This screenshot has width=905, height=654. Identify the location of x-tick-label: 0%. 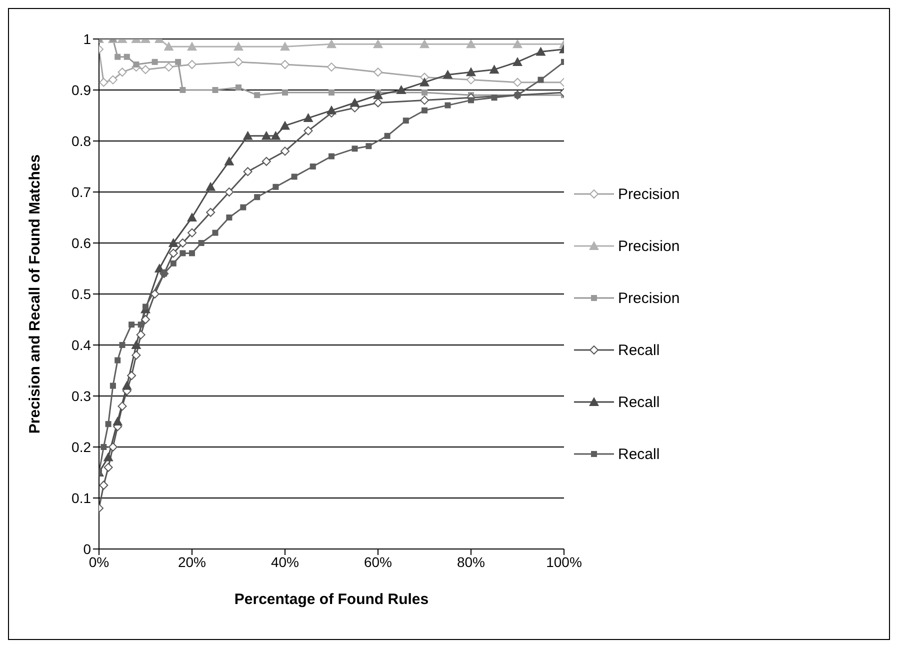
(99, 562).